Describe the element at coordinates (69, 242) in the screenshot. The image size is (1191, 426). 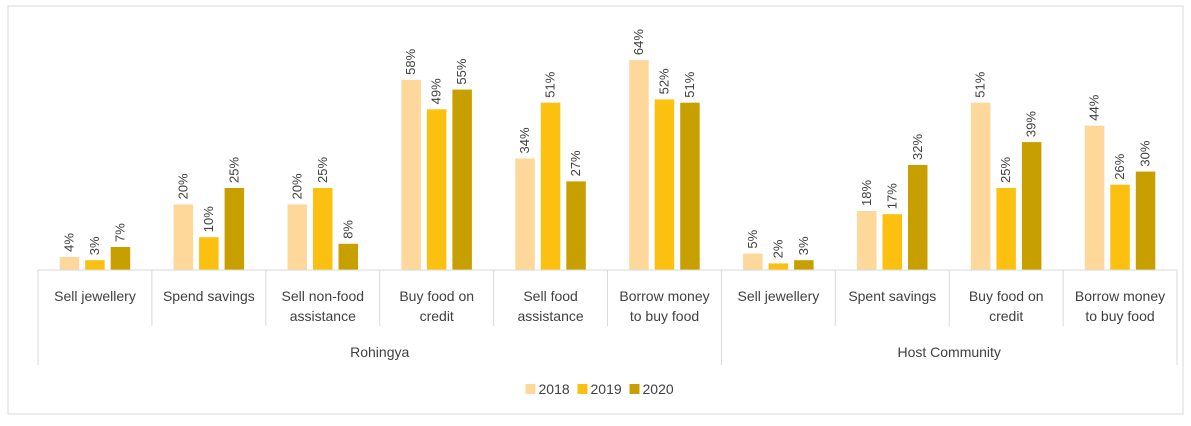
I see `data-label: 4%` at that location.